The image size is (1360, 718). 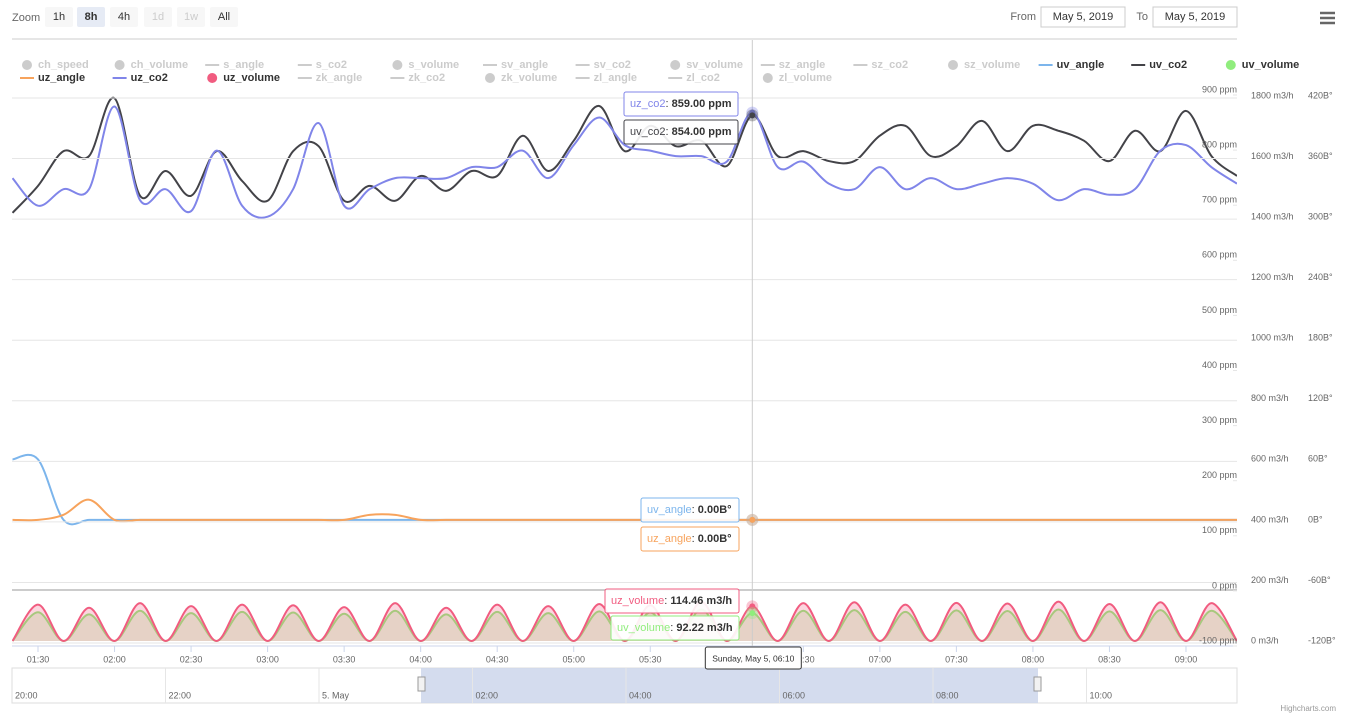 I want to click on navigator-label: 02:00, so click(x=487, y=695).